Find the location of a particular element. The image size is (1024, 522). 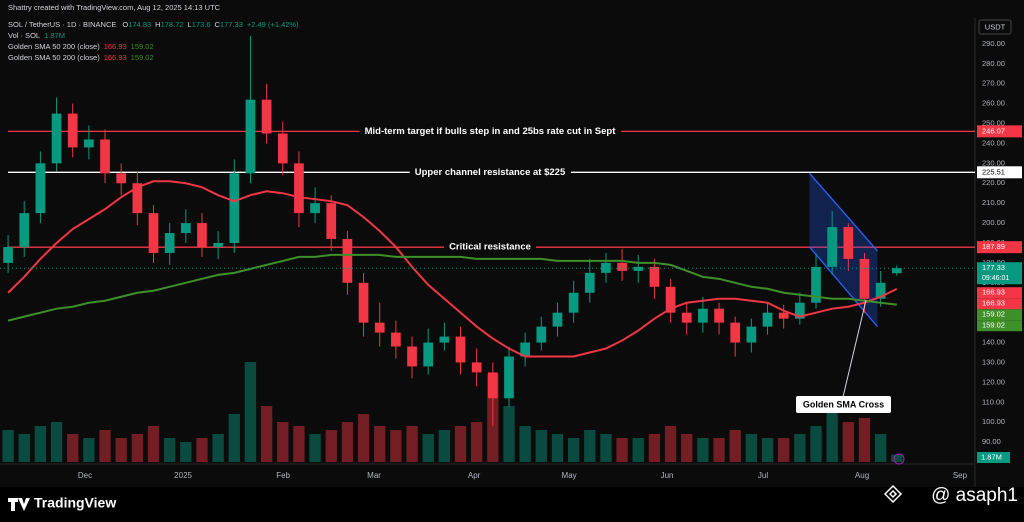

footer-band is located at coordinates (512, 504).